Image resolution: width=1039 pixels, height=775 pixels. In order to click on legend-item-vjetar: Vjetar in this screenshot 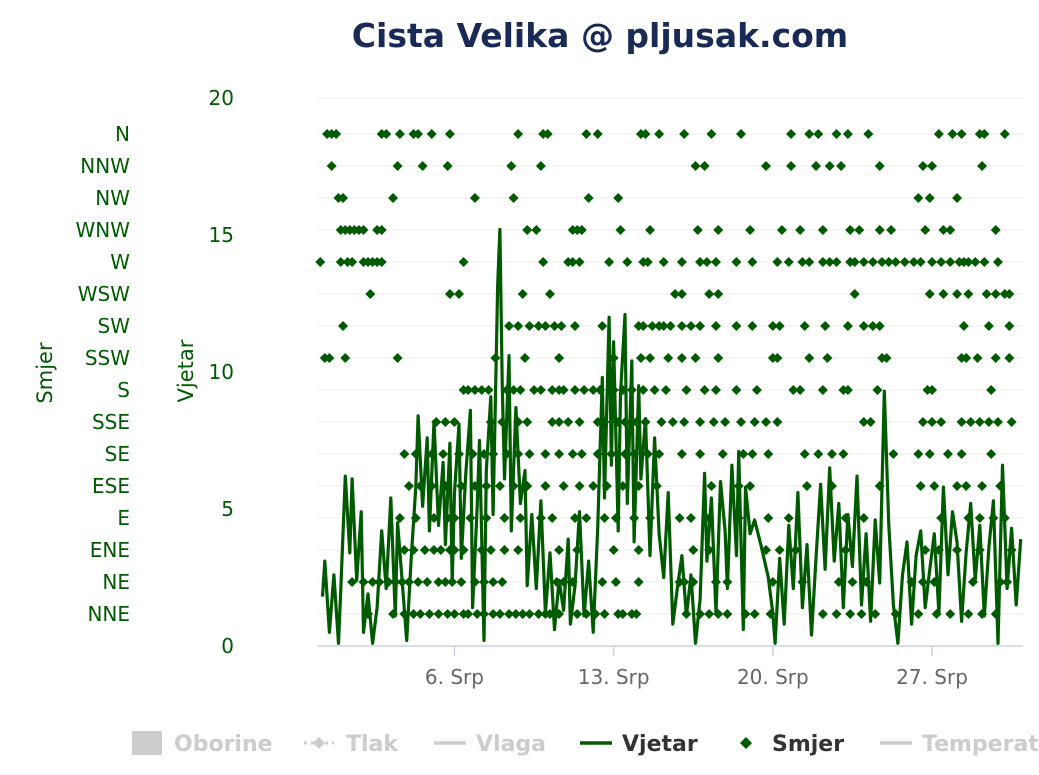, I will do `click(639, 744)`.